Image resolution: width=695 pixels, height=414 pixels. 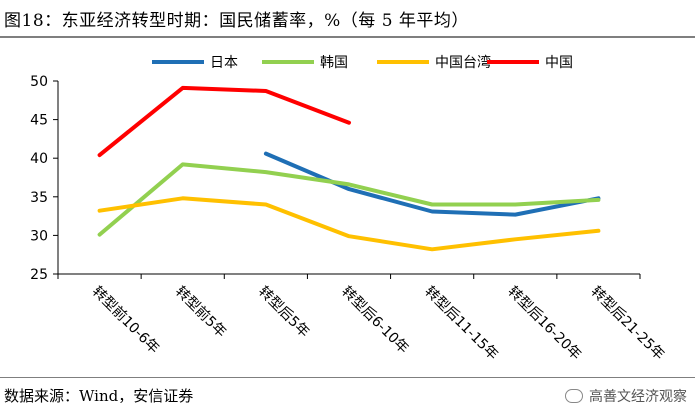 What do you see at coordinates (628, 324) in the screenshot?
I see `x-tick-label: 转型后21-25年` at bounding box center [628, 324].